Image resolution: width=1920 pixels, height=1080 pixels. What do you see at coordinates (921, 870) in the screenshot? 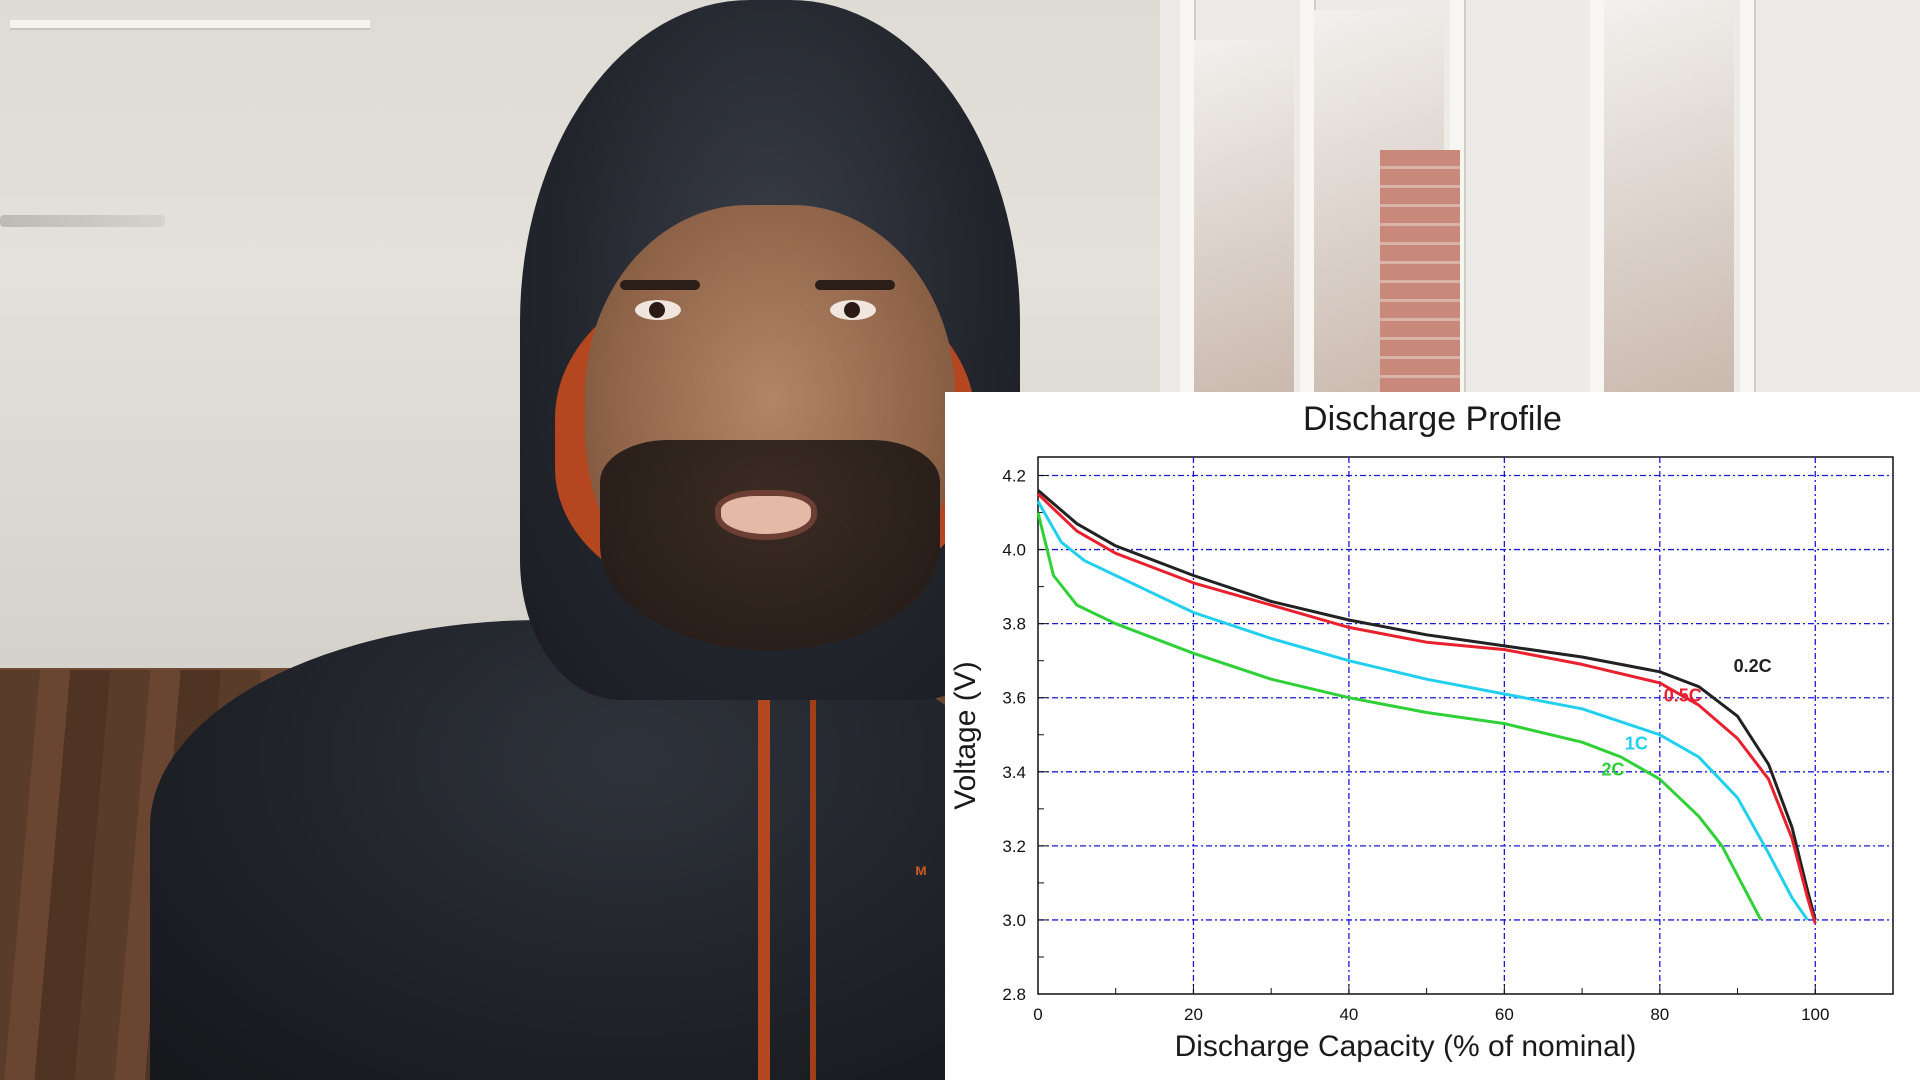
I see `jacket-logo-icon: ᴍ` at bounding box center [921, 870].